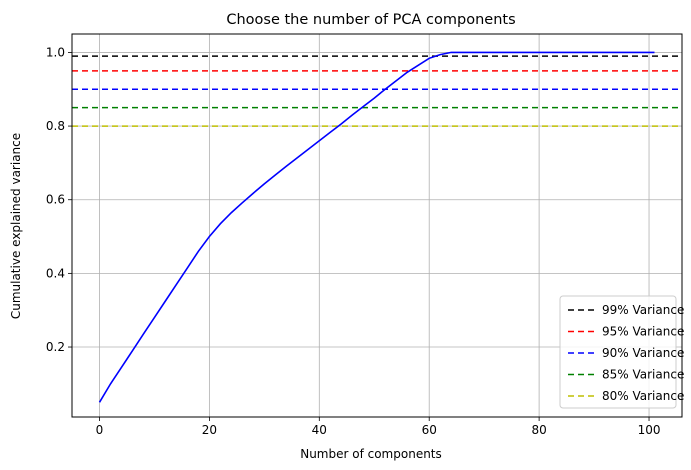 Image resolution: width=691 pixels, height=470 pixels. I want to click on y-tick-label: 0.4, so click(55, 273).